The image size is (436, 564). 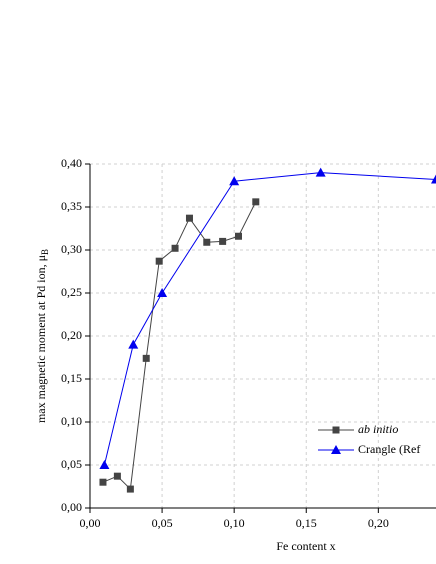 I want to click on y-tick-label: 0,15, so click(x=71, y=378).